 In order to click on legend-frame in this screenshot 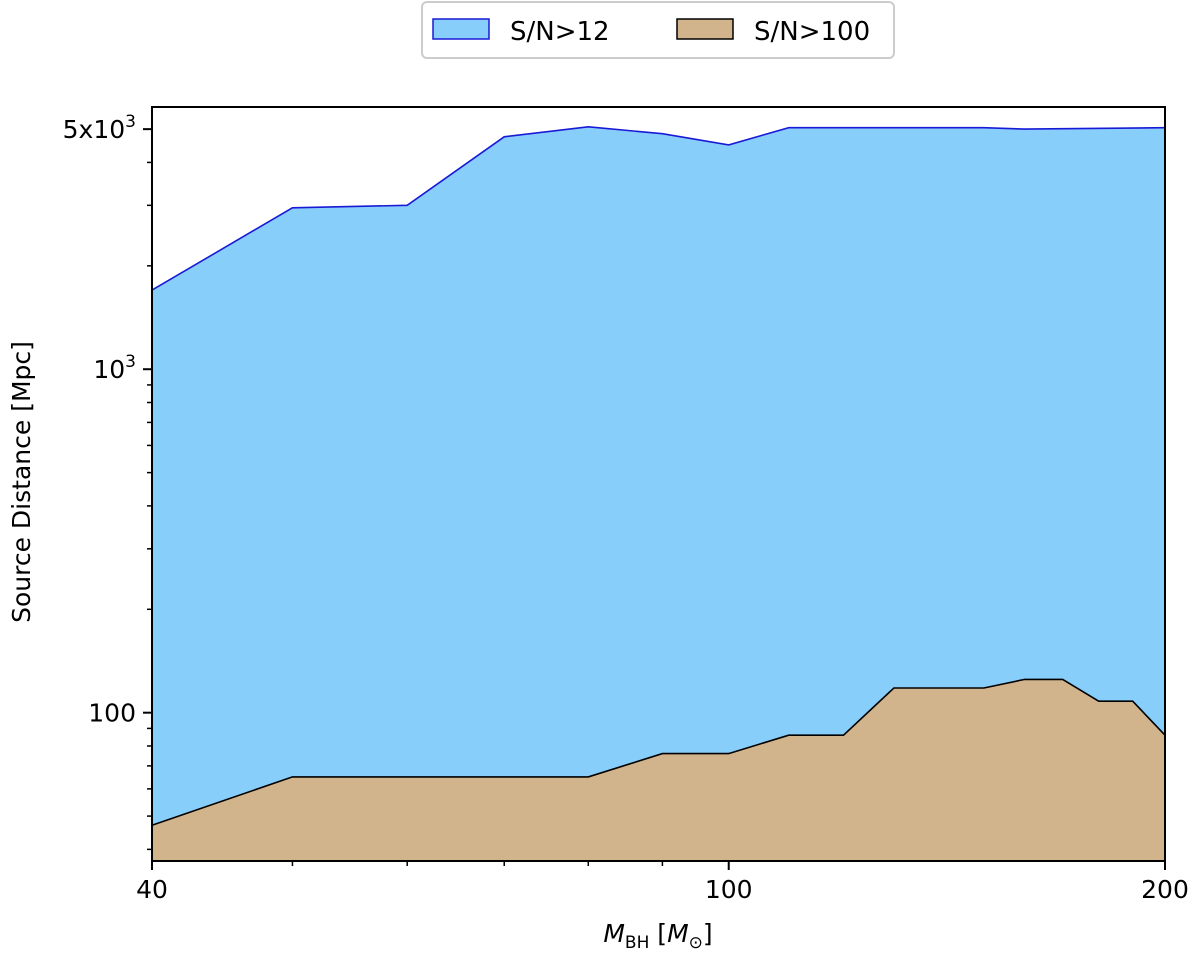, I will do `click(658, 30)`.